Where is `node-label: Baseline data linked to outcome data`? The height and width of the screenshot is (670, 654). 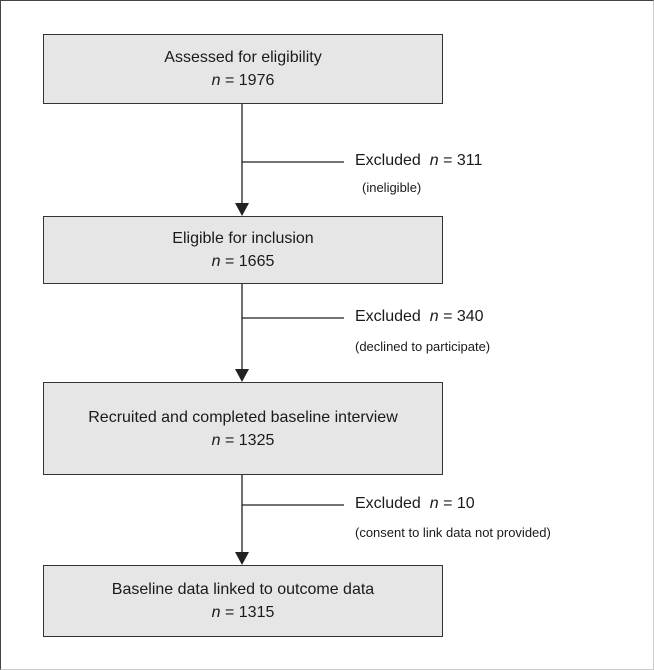 node-label: Baseline data linked to outcome data is located at coordinates (243, 589).